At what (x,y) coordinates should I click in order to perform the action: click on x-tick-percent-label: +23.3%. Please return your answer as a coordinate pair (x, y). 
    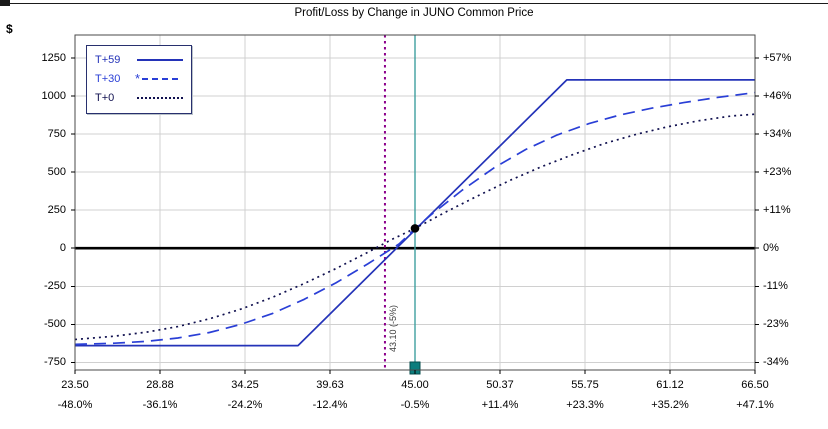
    Looking at the image, I should click on (585, 405).